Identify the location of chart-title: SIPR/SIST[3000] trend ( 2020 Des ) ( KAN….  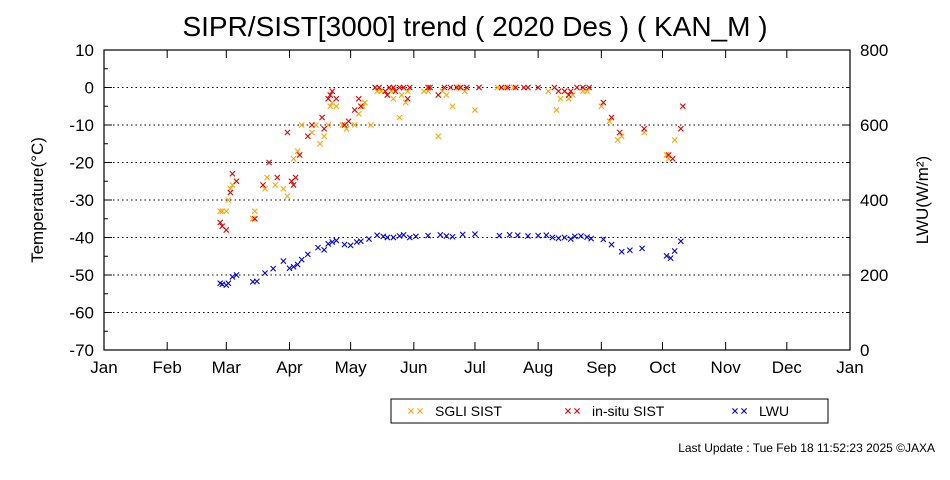
(474, 26).